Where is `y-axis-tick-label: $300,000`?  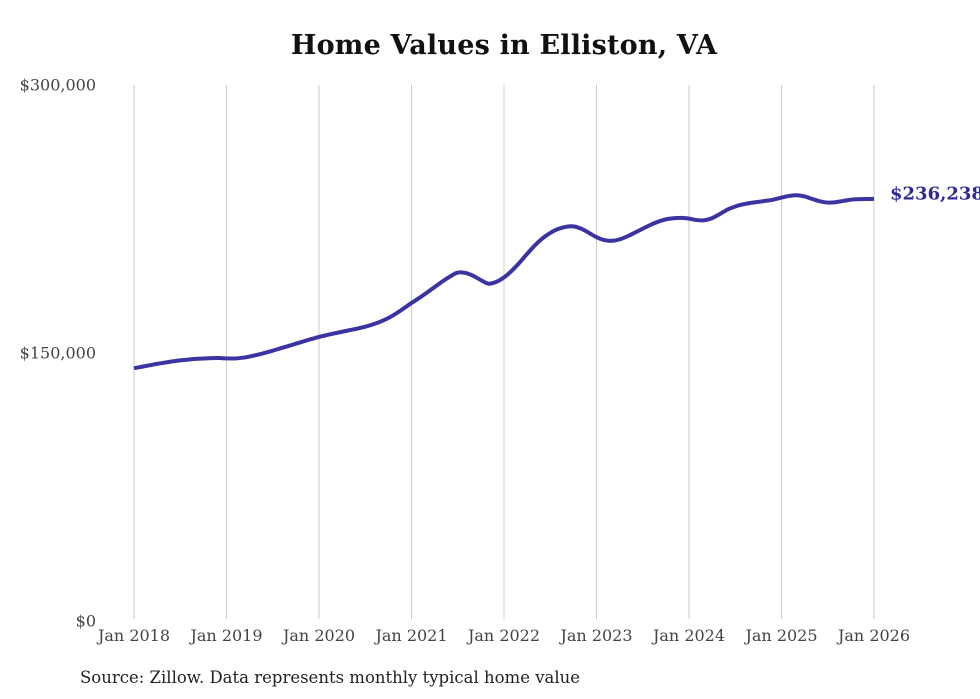
y-axis-tick-label: $300,000 is located at coordinates (57, 85).